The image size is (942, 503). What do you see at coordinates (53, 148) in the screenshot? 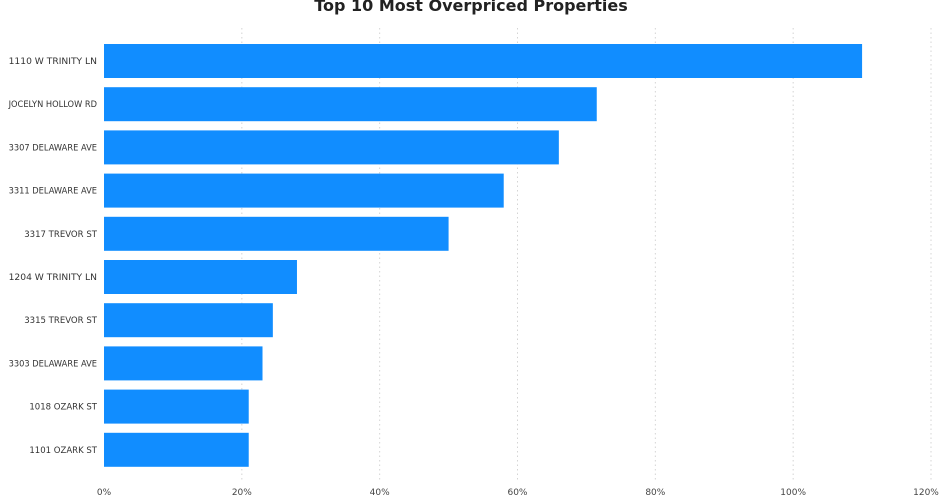
I see `category-label: 3307 DELAWARE AVE` at bounding box center [53, 148].